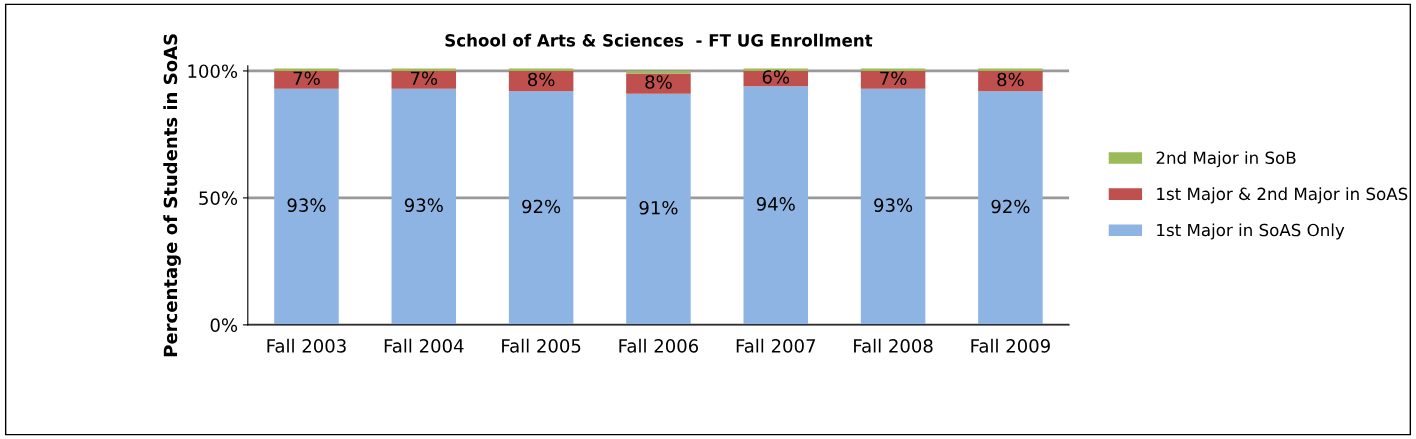 The width and height of the screenshot is (1416, 439). Describe the element at coordinates (659, 345) in the screenshot. I see `x-tick-label: Fall 2006` at that location.